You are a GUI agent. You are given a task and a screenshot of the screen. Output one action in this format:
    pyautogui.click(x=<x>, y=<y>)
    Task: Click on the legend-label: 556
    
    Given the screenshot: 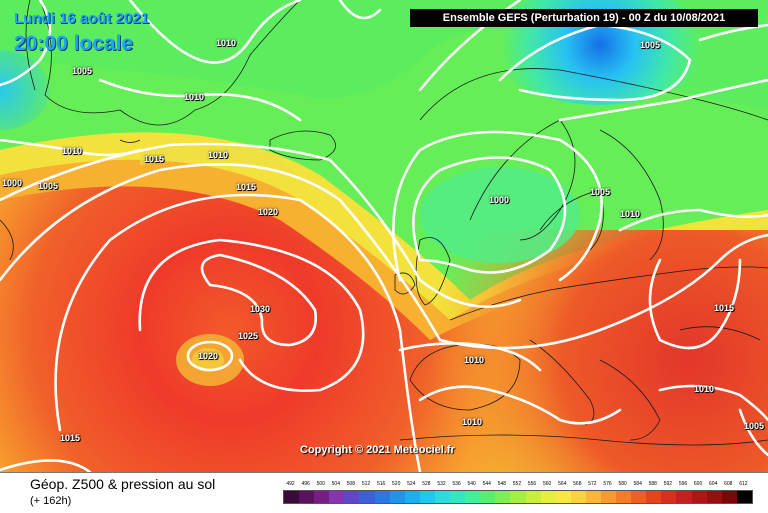 What is the action you would take?
    pyautogui.click(x=532, y=484)
    